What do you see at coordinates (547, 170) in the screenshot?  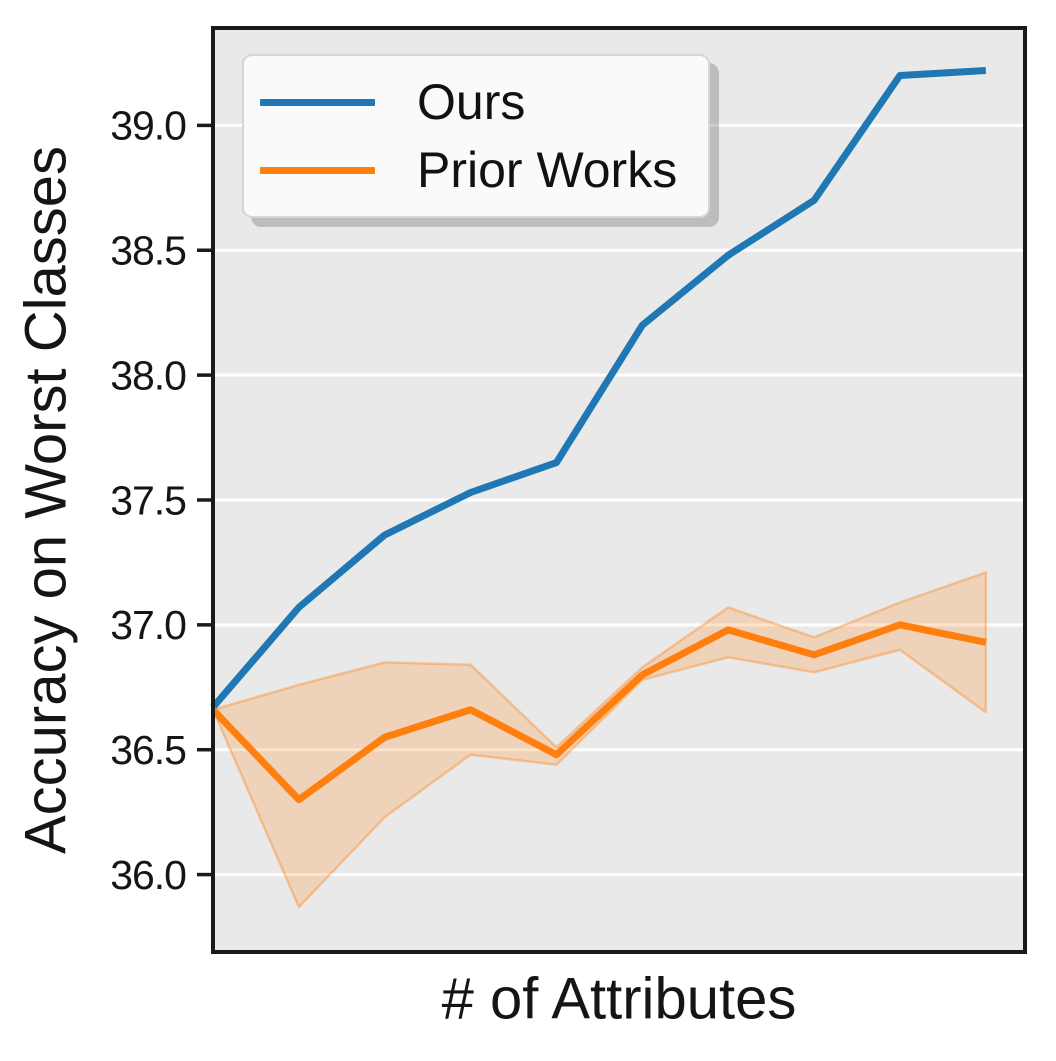 I see `legend-label-prior-works: Prior Works` at bounding box center [547, 170].